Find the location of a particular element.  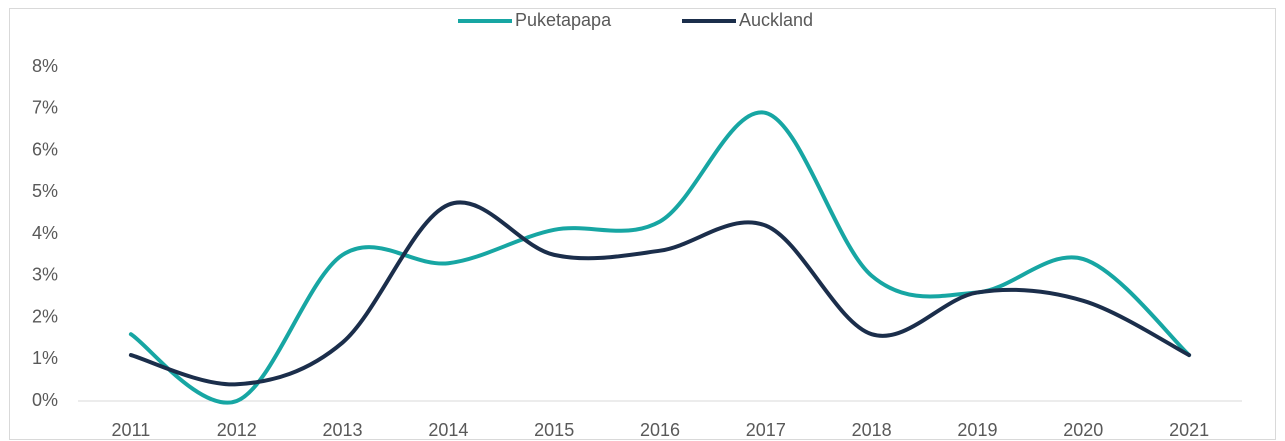

x-tick-label: 2015 is located at coordinates (554, 430).